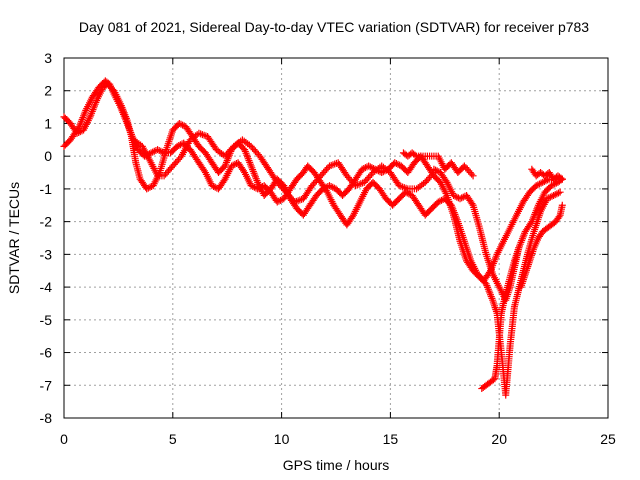 This screenshot has width=640, height=480. What do you see at coordinates (48, 58) in the screenshot?
I see `y-tick-label: 3` at bounding box center [48, 58].